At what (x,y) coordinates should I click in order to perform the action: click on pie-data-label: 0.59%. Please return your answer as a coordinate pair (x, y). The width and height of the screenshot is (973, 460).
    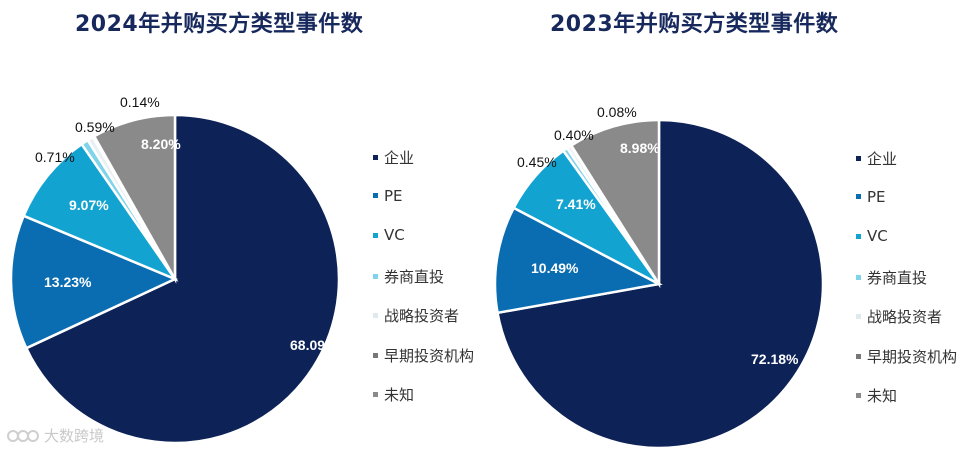
    Looking at the image, I should click on (95, 127).